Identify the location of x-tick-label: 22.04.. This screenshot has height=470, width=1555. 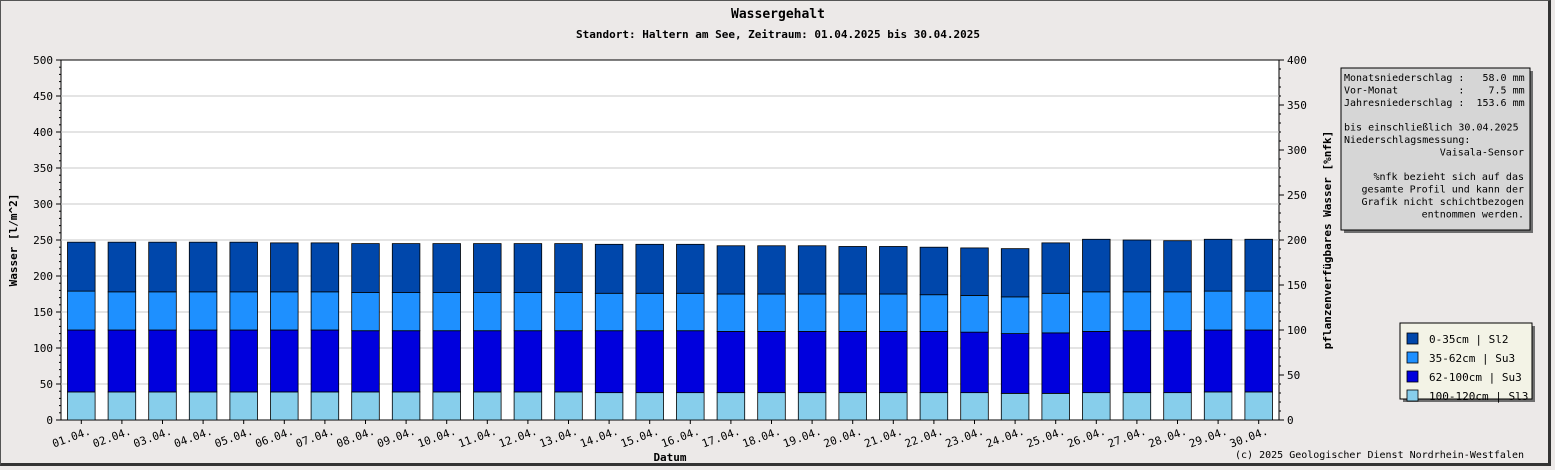
(924, 438).